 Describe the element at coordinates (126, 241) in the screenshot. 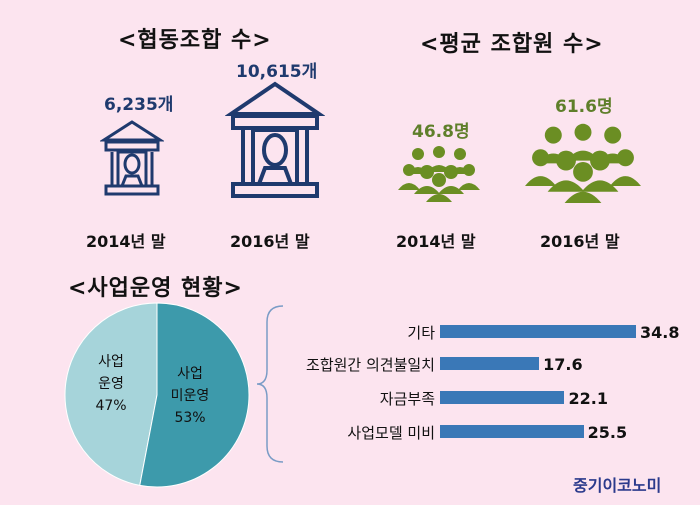

I see `coop-year-2014: 2014년 말` at that location.